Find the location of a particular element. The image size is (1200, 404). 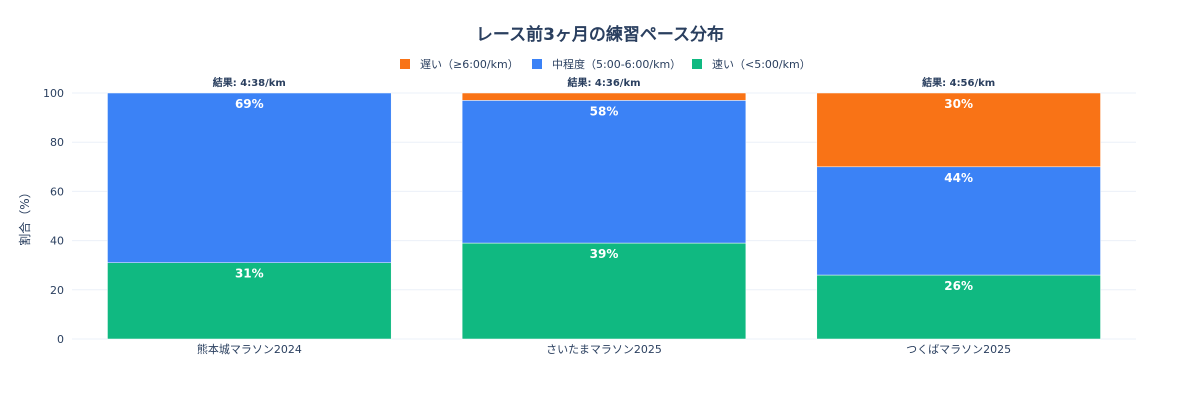

legend-label: 中程度（5:00-6:00/km） is located at coordinates (616, 64).